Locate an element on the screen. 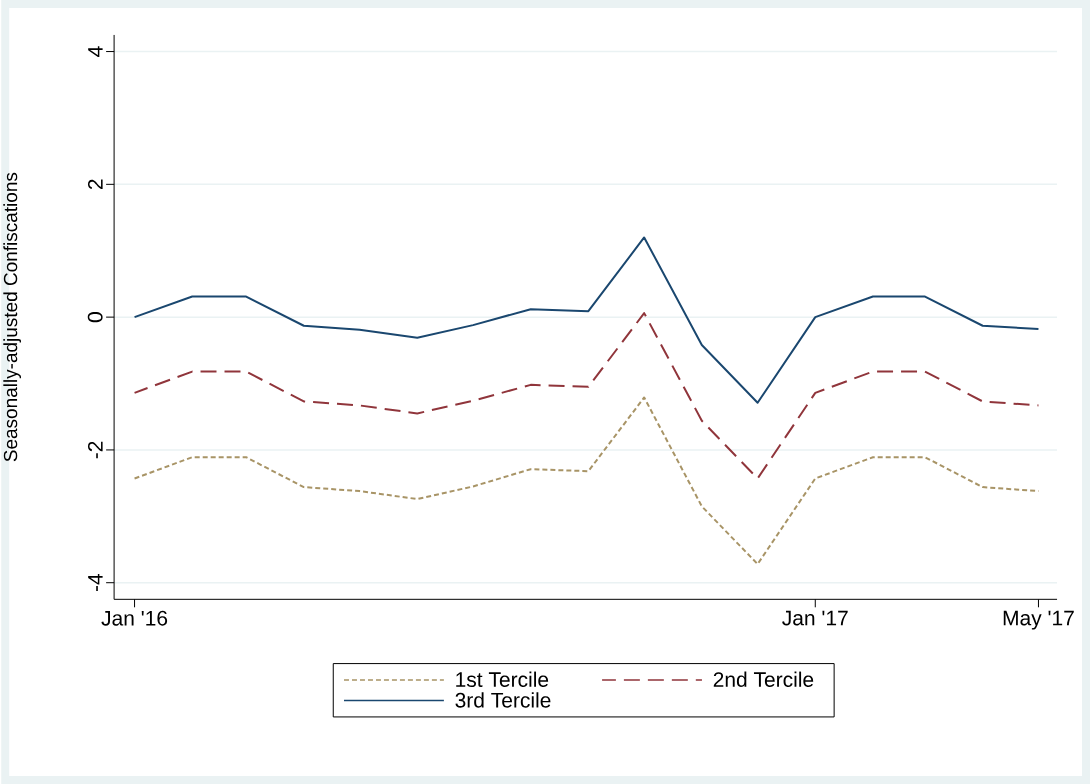 The image size is (1090, 784). y-tick-label: 0 is located at coordinates (95, 317).